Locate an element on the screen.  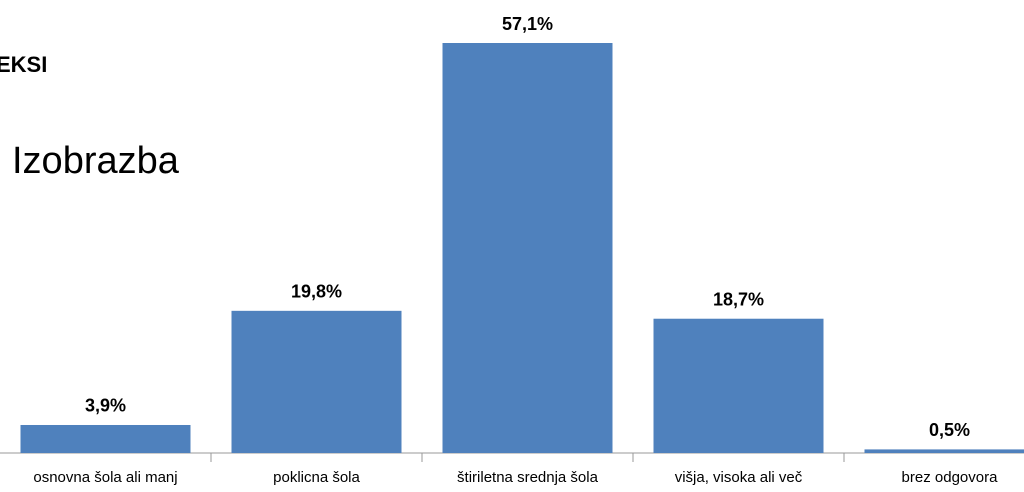
x-tick-label: osnovna šola ali manj is located at coordinates (105, 477).